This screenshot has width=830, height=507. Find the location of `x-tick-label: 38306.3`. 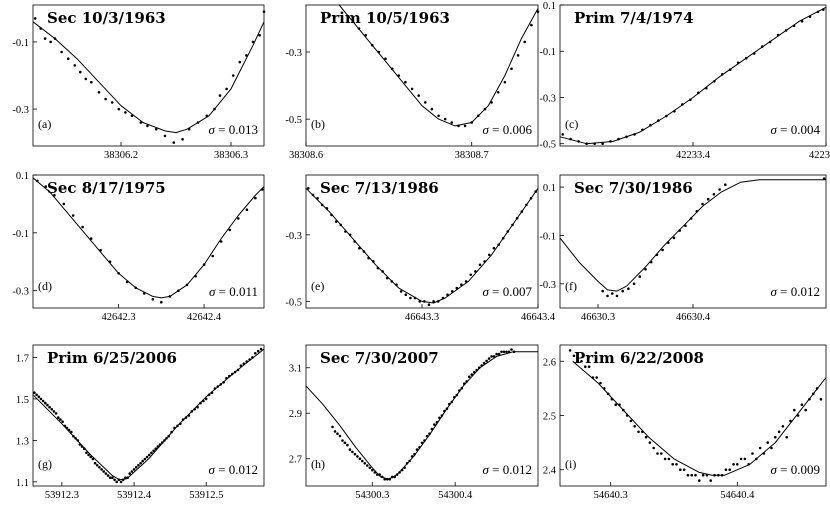

x-tick-label: 38306.3 is located at coordinates (231, 155).